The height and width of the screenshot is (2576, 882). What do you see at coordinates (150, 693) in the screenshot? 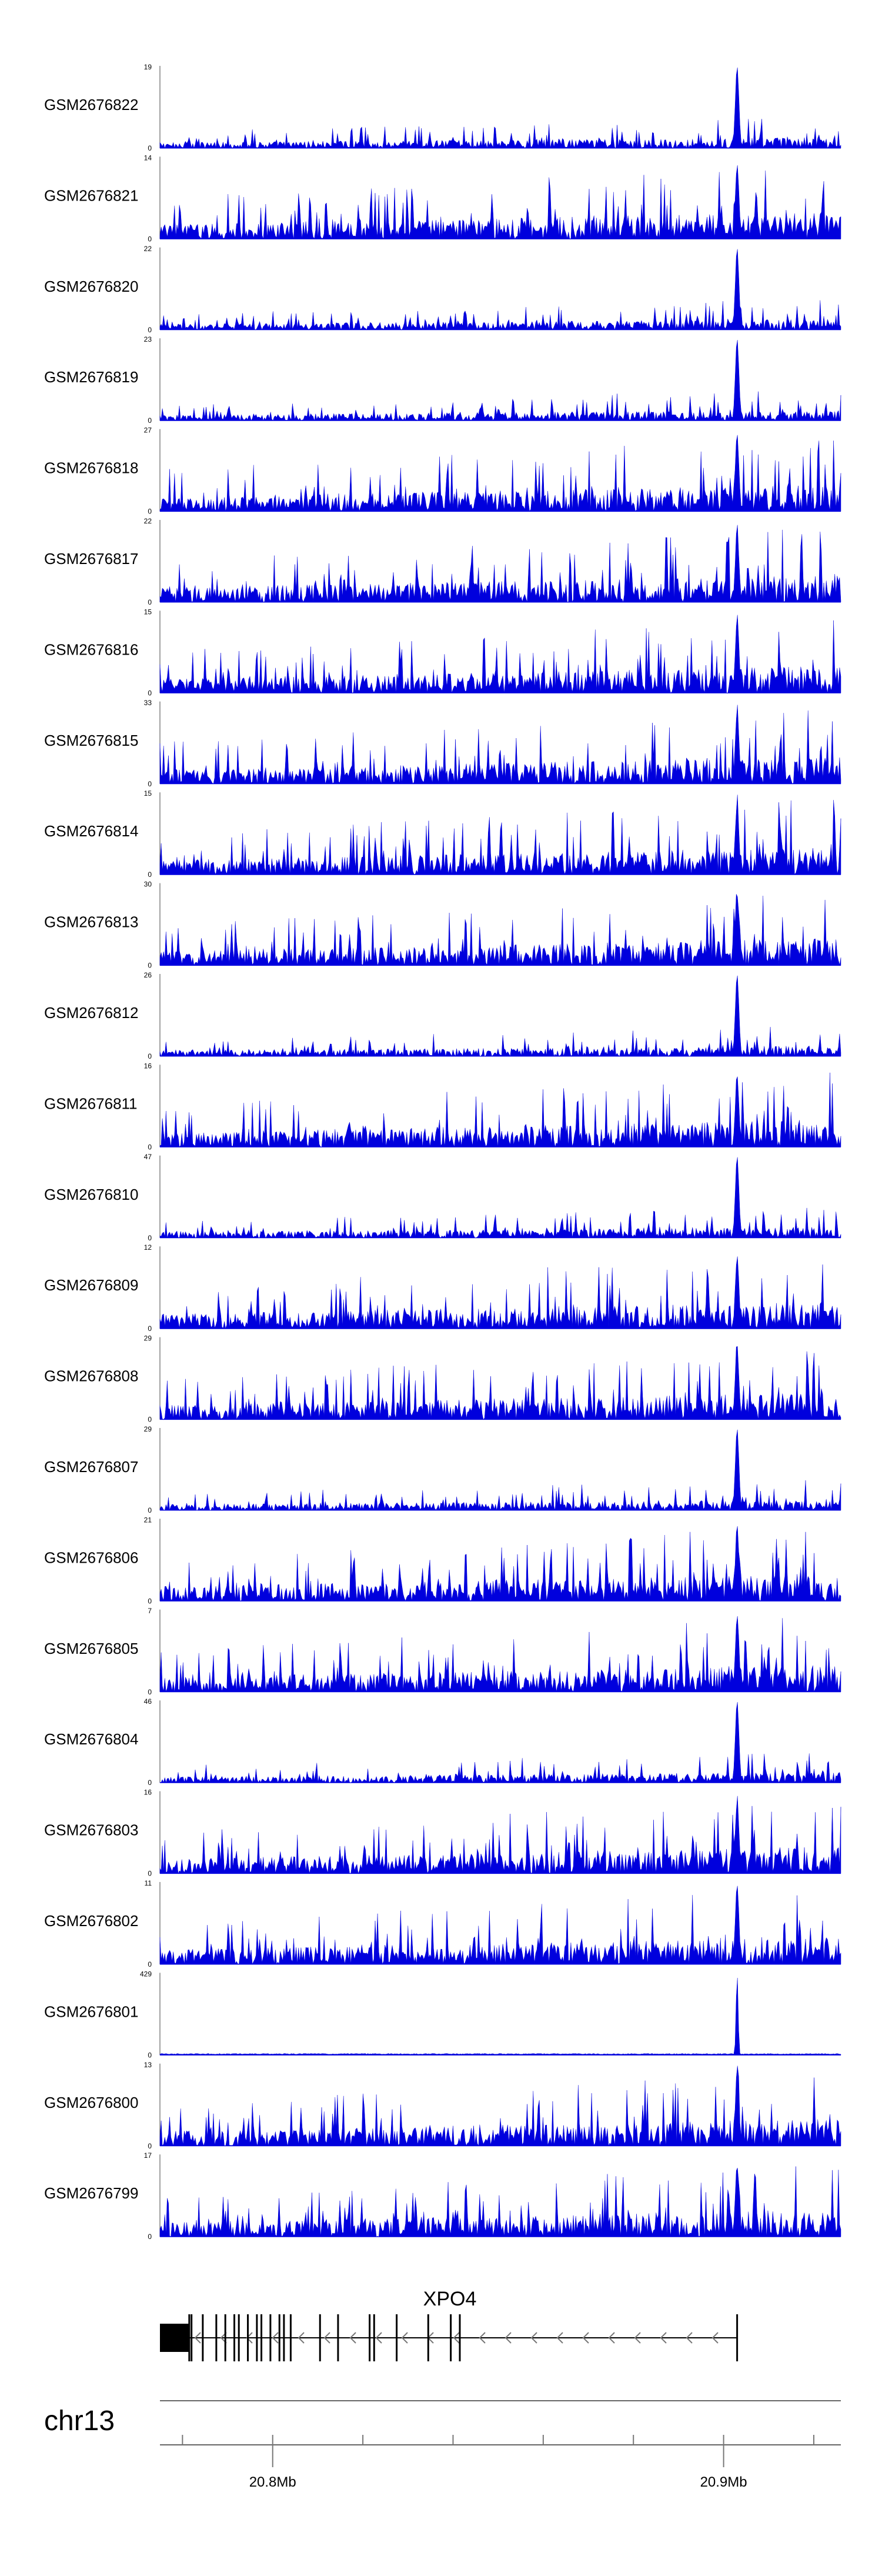
I see `ymin-label-gsm2676816: 0` at bounding box center [150, 693].